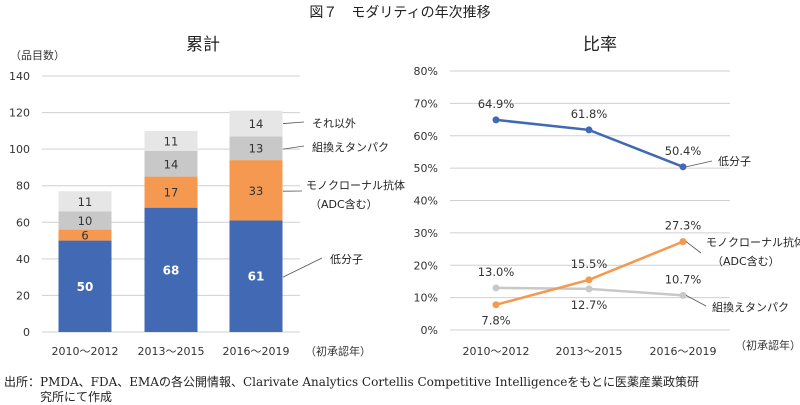 Image resolution: width=800 pixels, height=405 pixels. Describe the element at coordinates (23, 222) in the screenshot. I see `y-tick-label: 60` at that location.